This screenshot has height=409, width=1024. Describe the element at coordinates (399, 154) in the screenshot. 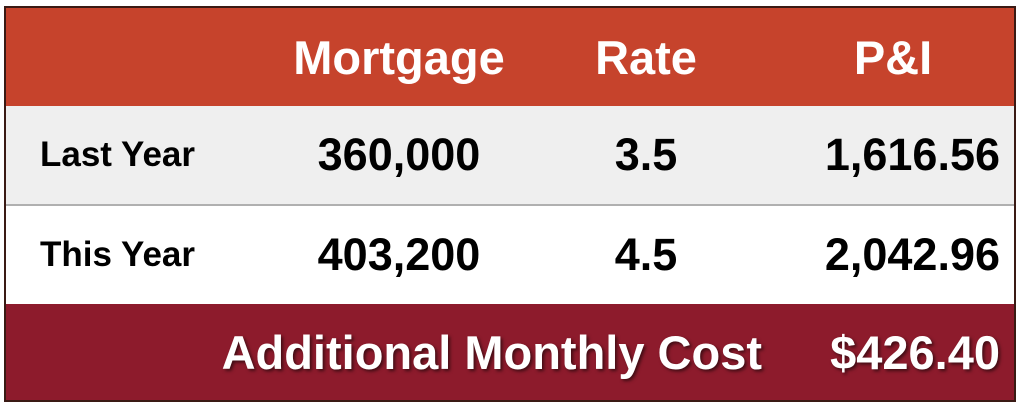

I see `cell: 360,000` at that location.